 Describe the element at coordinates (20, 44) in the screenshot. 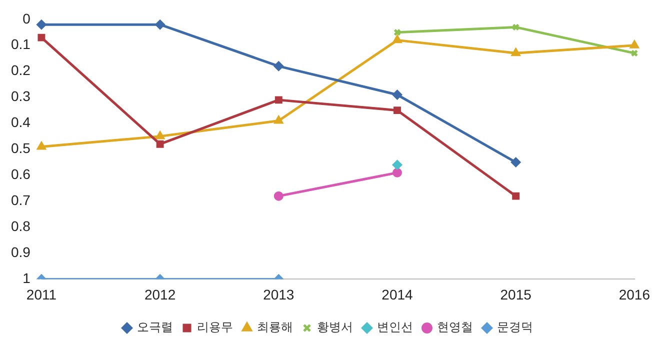

I see `y-tick-label: 0.1` at that location.